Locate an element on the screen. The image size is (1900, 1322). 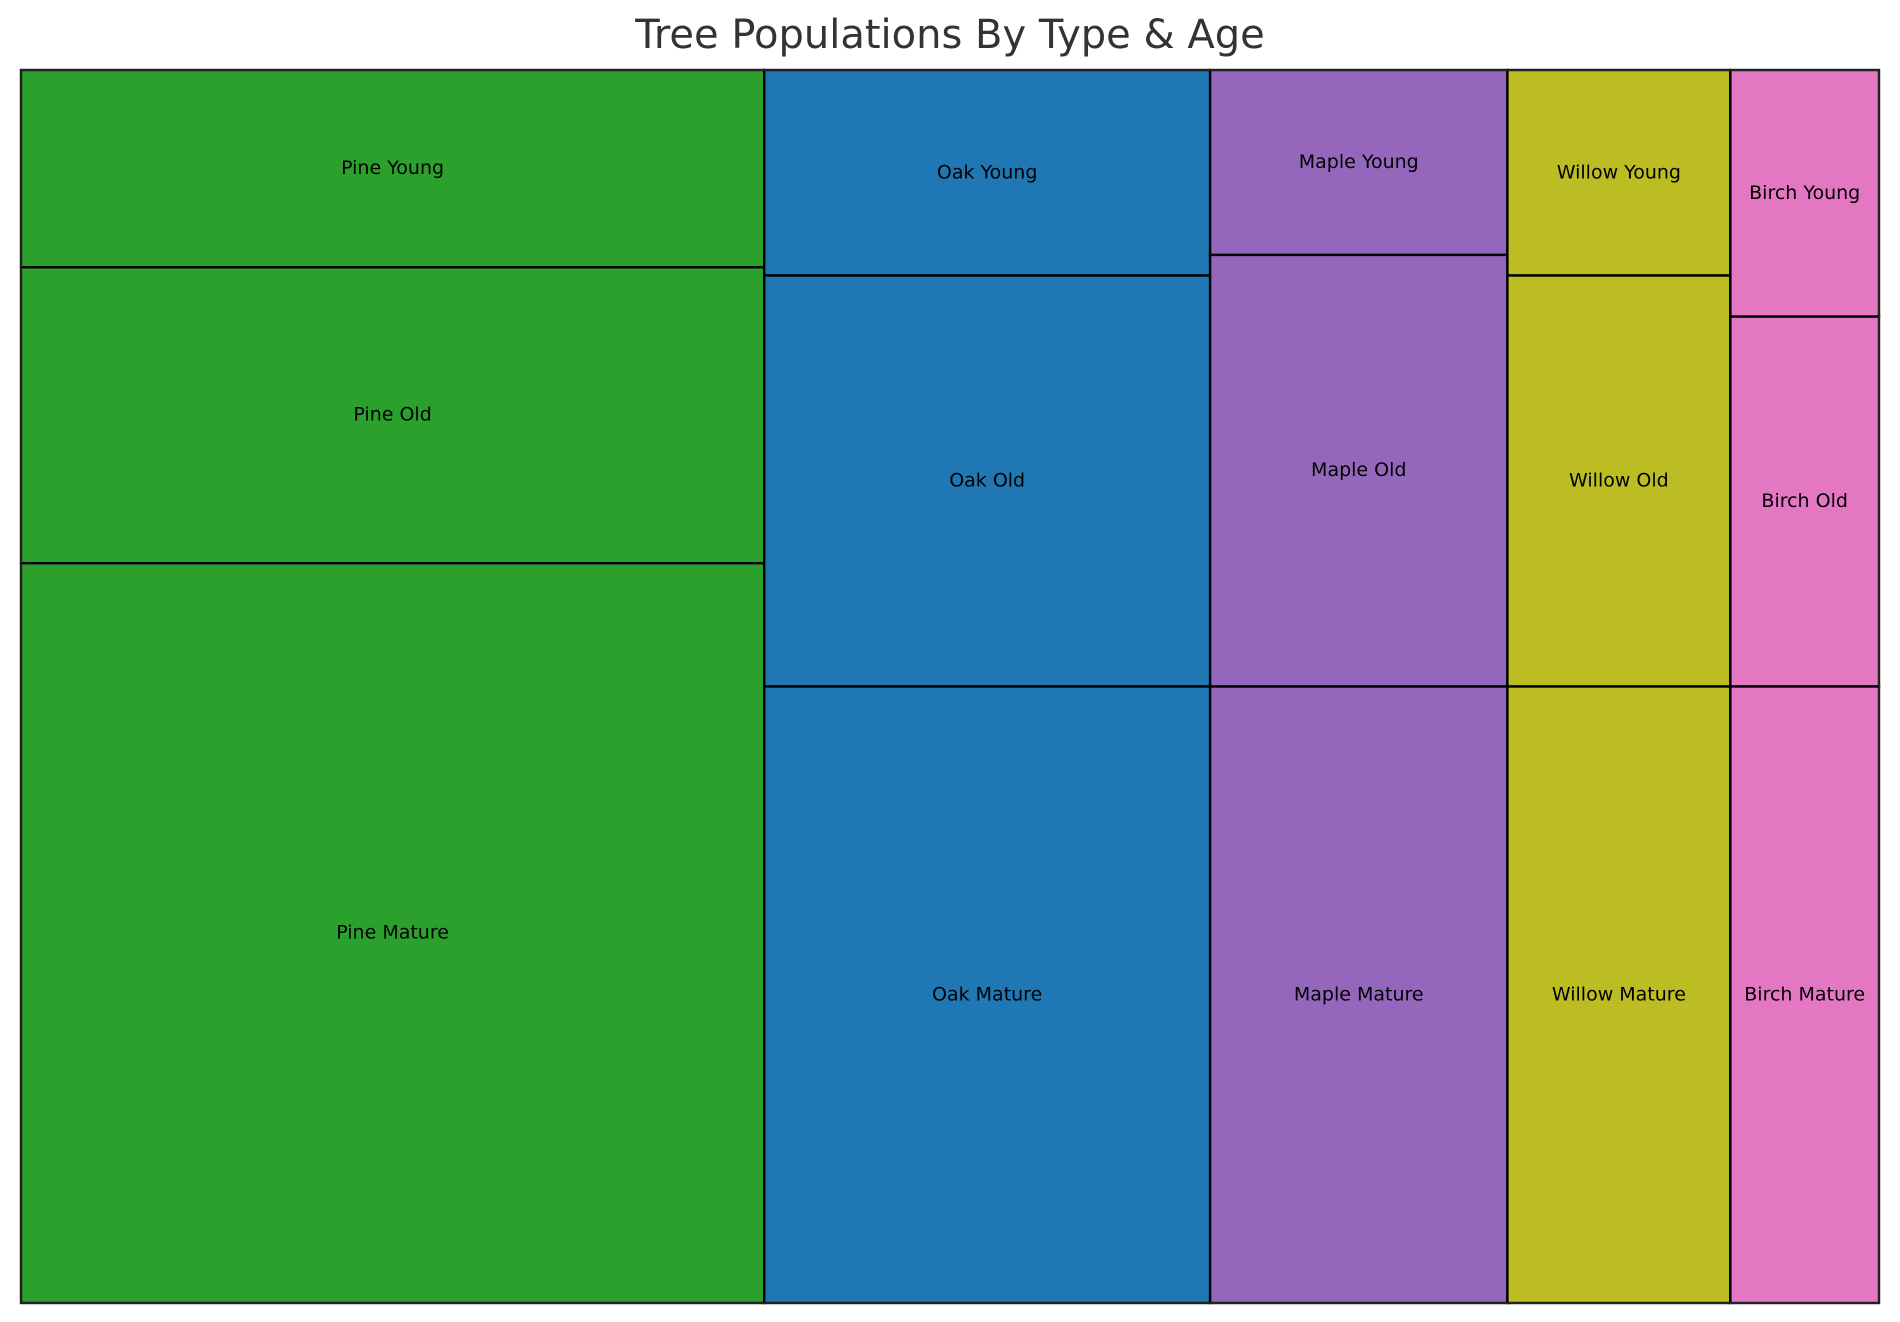
tile-oak-young is located at coordinates (987, 172).